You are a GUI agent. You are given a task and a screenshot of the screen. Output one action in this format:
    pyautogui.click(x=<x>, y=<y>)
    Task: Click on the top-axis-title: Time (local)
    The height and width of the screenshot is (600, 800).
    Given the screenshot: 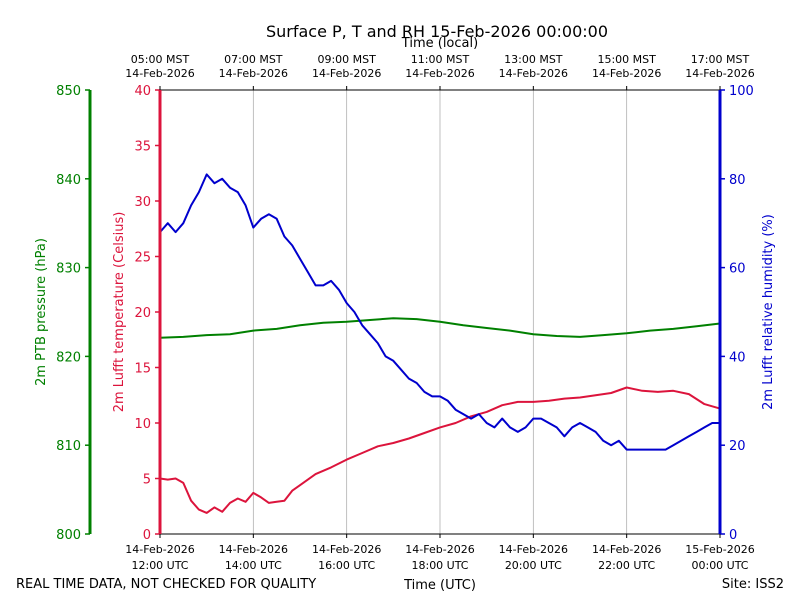 What is the action you would take?
    pyautogui.click(x=439, y=43)
    